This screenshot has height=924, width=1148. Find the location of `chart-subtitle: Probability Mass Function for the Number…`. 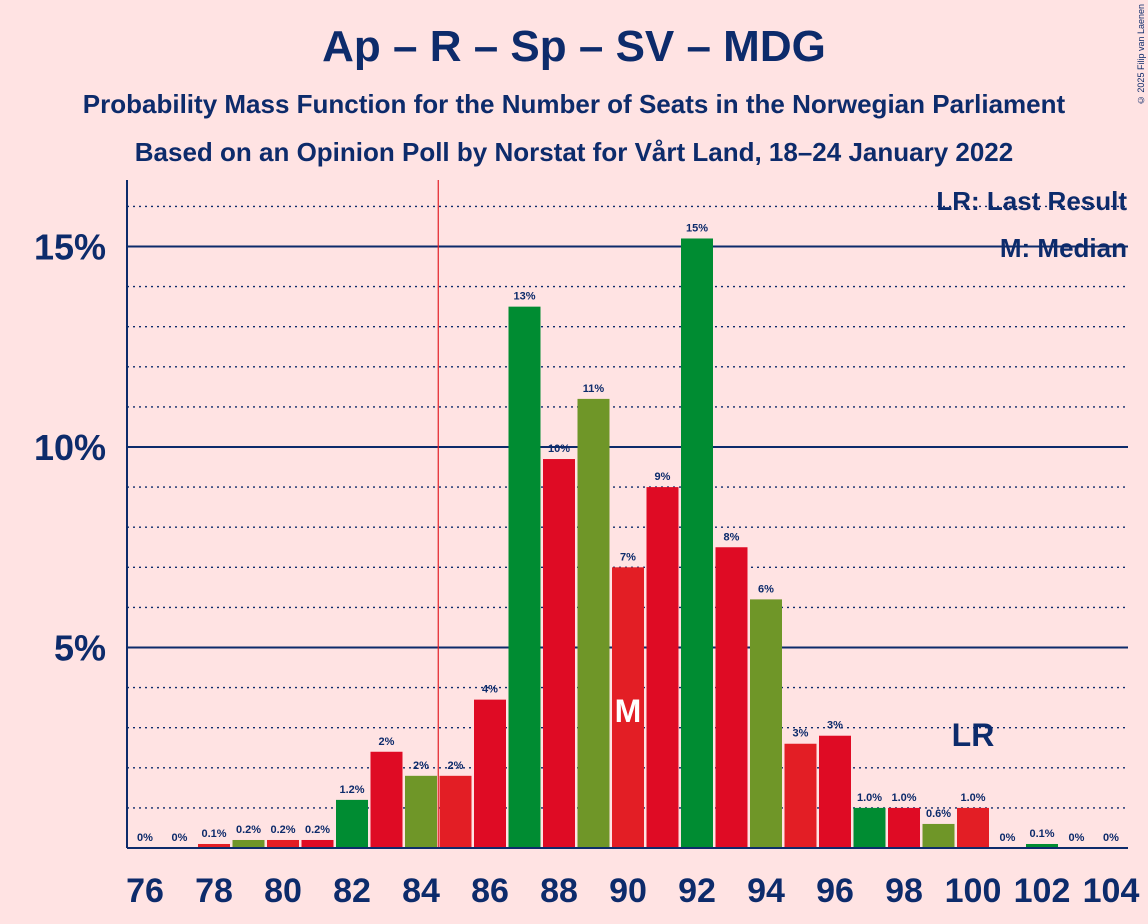

chart-subtitle: Probability Mass Function for the Number… is located at coordinates (574, 104).